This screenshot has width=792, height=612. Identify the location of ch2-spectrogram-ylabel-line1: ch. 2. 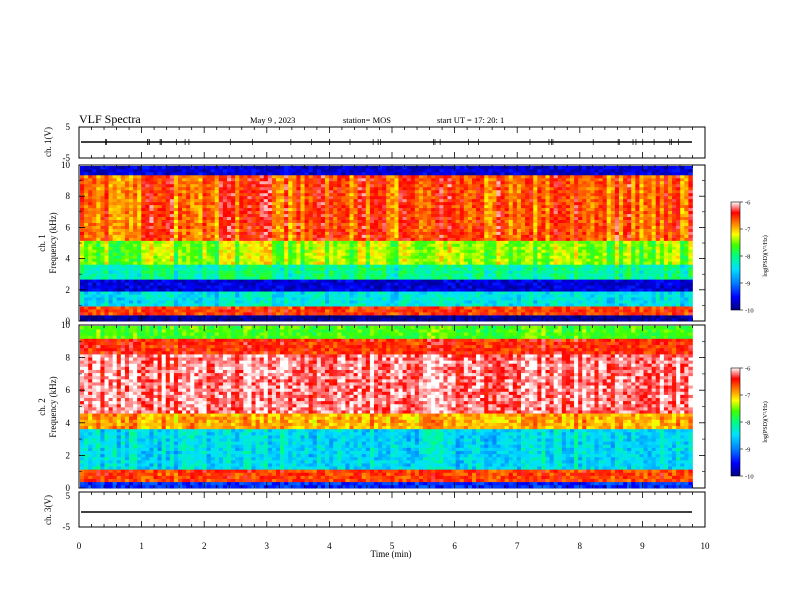
(42, 407).